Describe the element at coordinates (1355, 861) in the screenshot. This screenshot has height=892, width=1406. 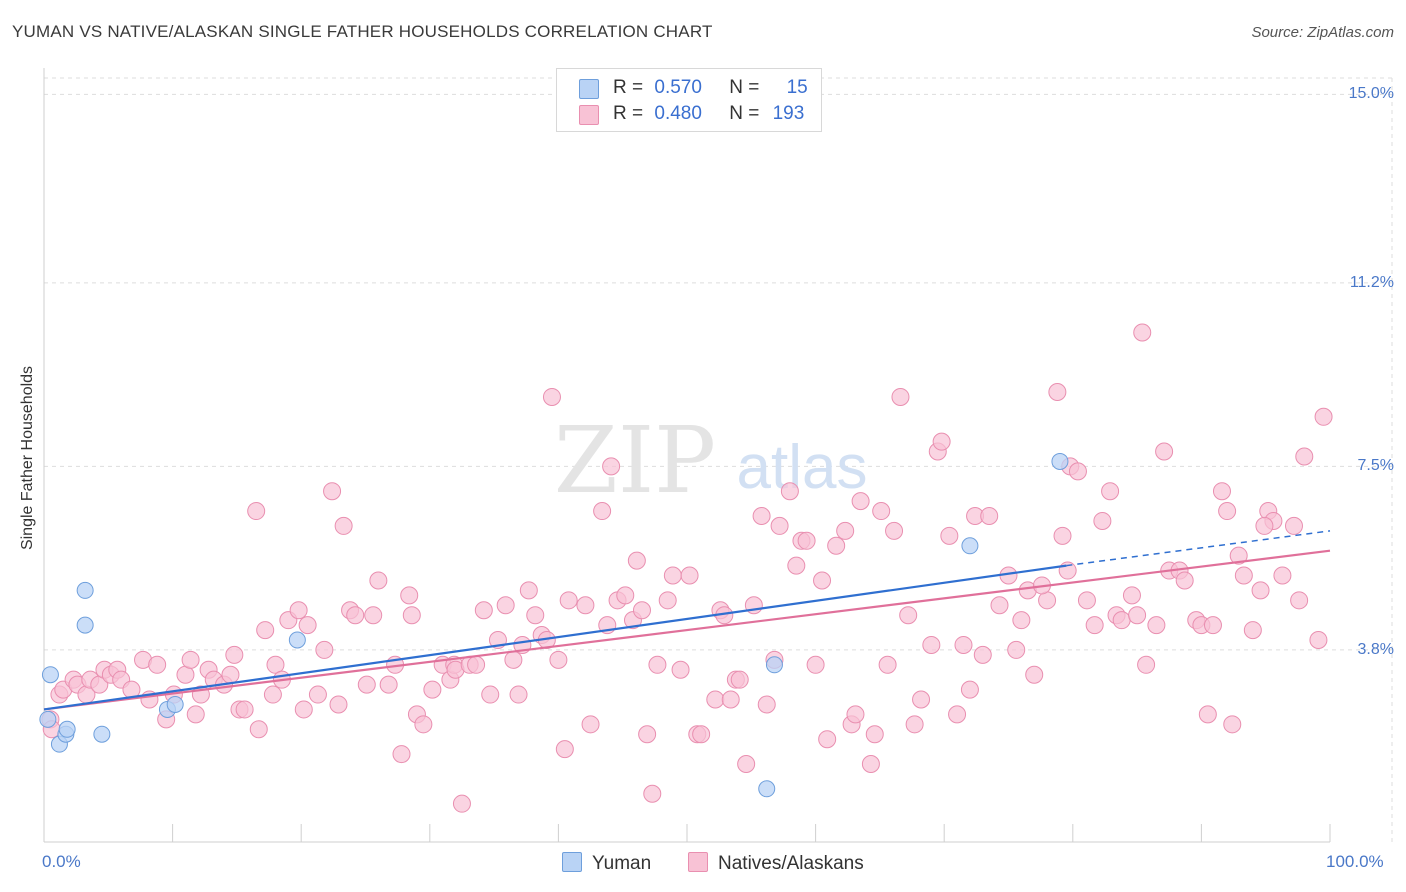
I see `x-tick-max: 100.0%` at that location.